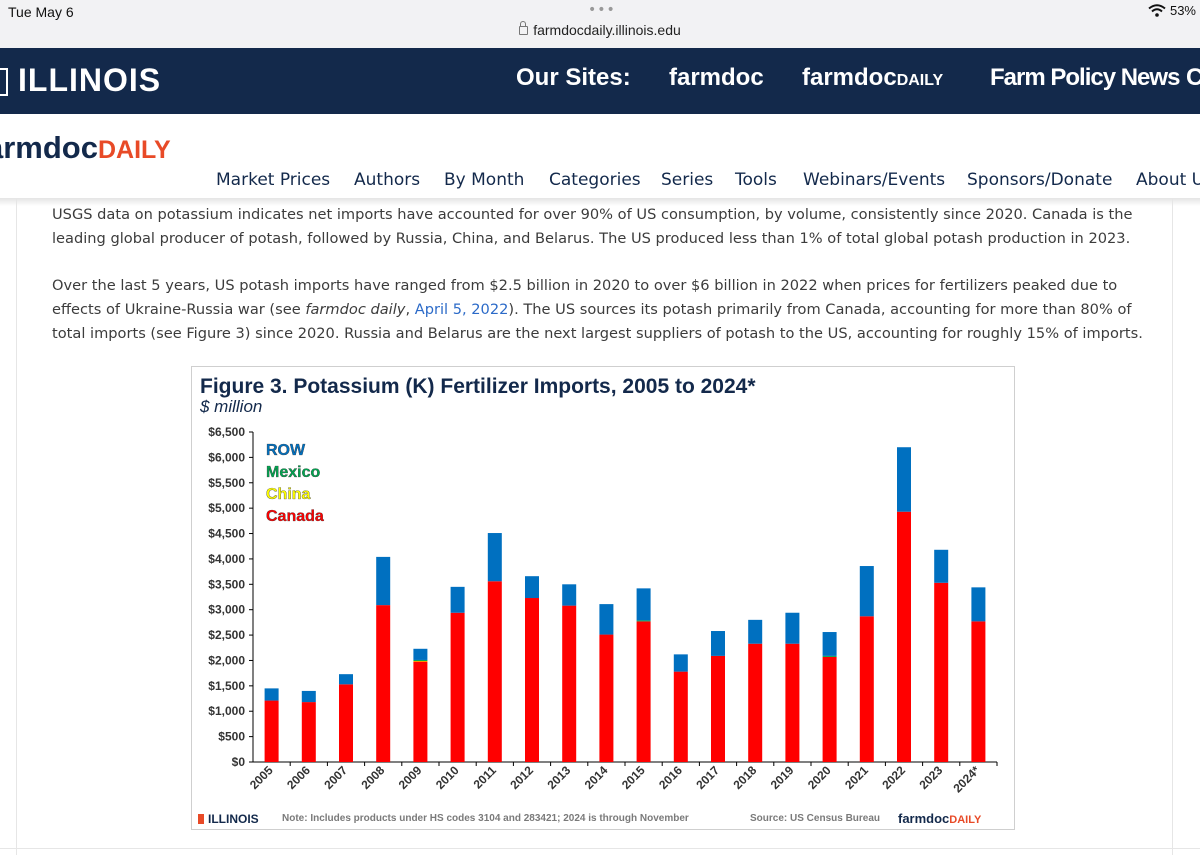 This screenshot has height=855, width=1200. What do you see at coordinates (595, 180) in the screenshot?
I see `nav-categories: Categories` at bounding box center [595, 180].